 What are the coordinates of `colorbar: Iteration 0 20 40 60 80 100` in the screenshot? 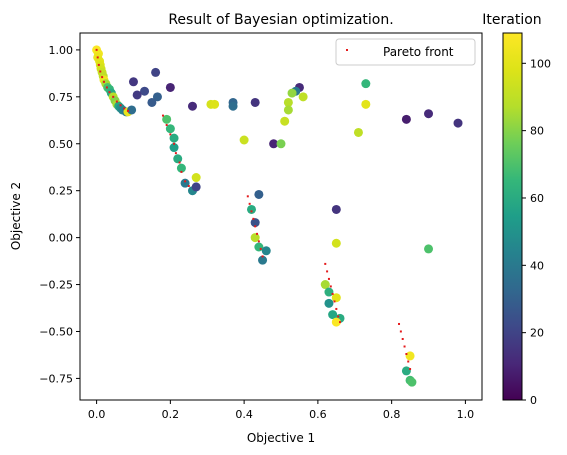 It's located at (516, 209).